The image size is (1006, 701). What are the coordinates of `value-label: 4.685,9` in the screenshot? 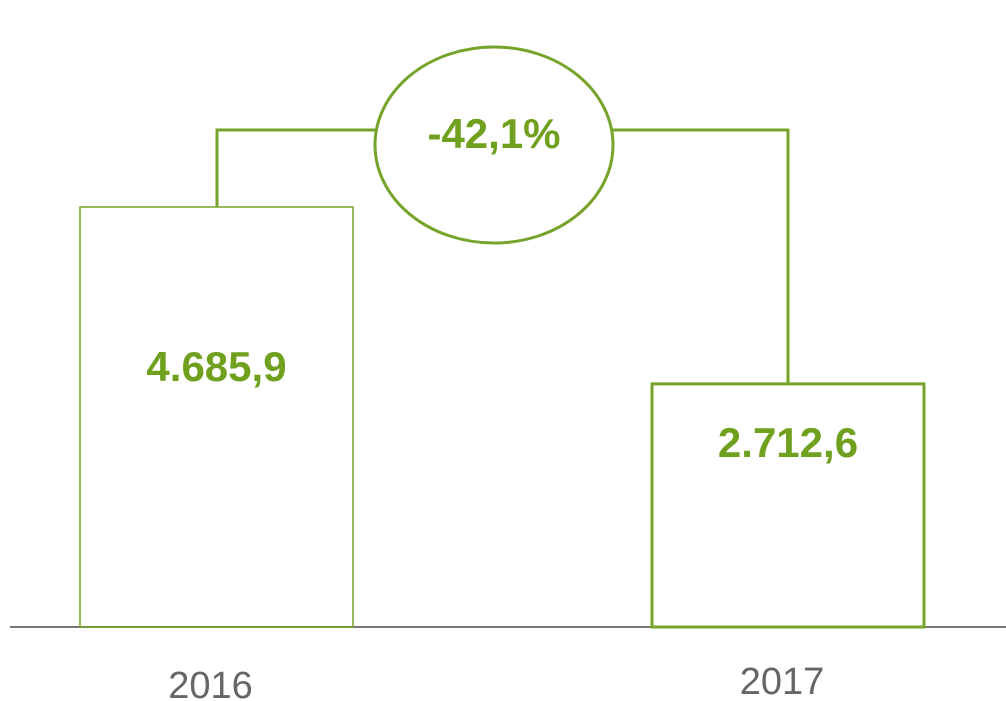 It's located at (216, 366).